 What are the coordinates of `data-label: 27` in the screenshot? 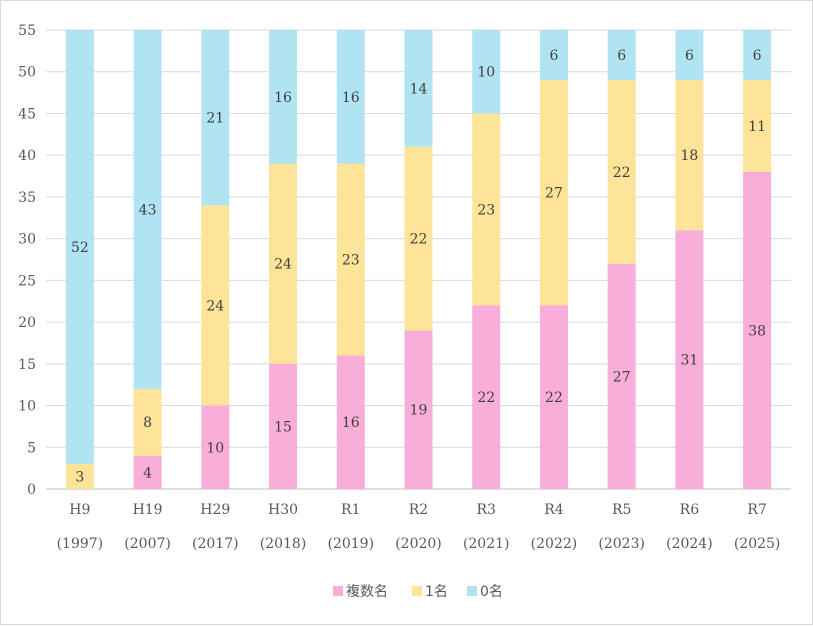 It's located at (554, 194).